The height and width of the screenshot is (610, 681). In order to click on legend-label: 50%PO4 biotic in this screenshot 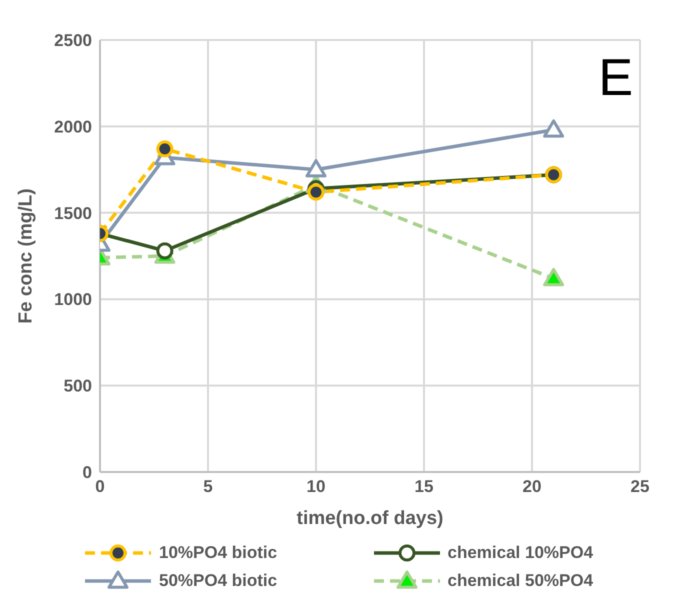, I will do `click(218, 581)`.